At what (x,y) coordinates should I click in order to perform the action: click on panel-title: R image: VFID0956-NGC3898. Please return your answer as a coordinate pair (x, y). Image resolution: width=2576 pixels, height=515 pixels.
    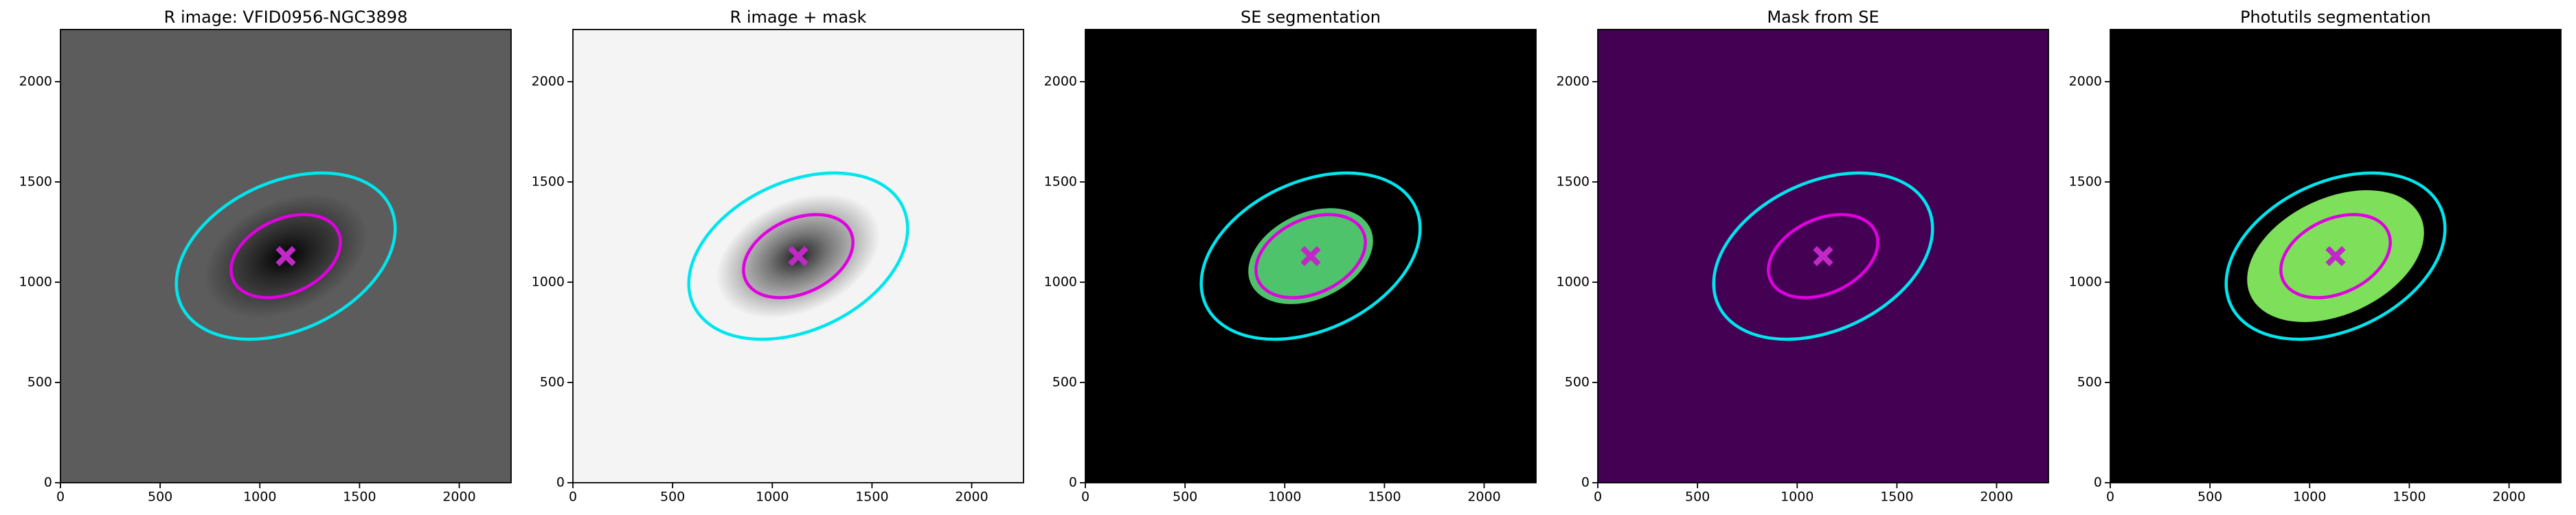
    Looking at the image, I should click on (286, 17).